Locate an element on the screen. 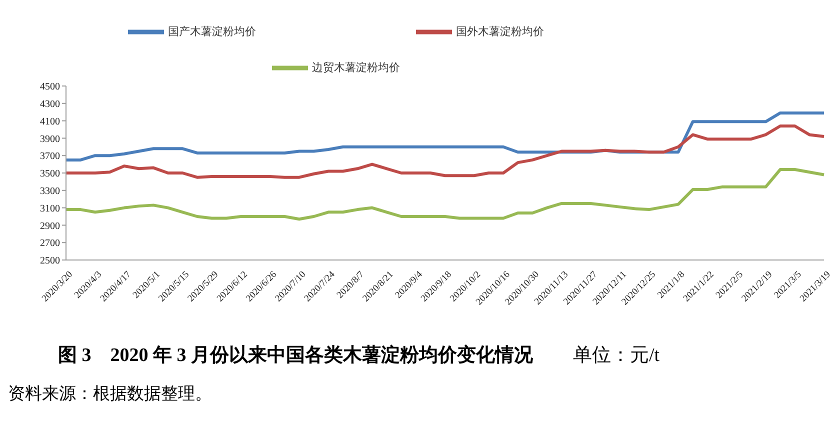 This screenshot has height=433, width=838. y-tick-label: 3700 is located at coordinates (50, 156).